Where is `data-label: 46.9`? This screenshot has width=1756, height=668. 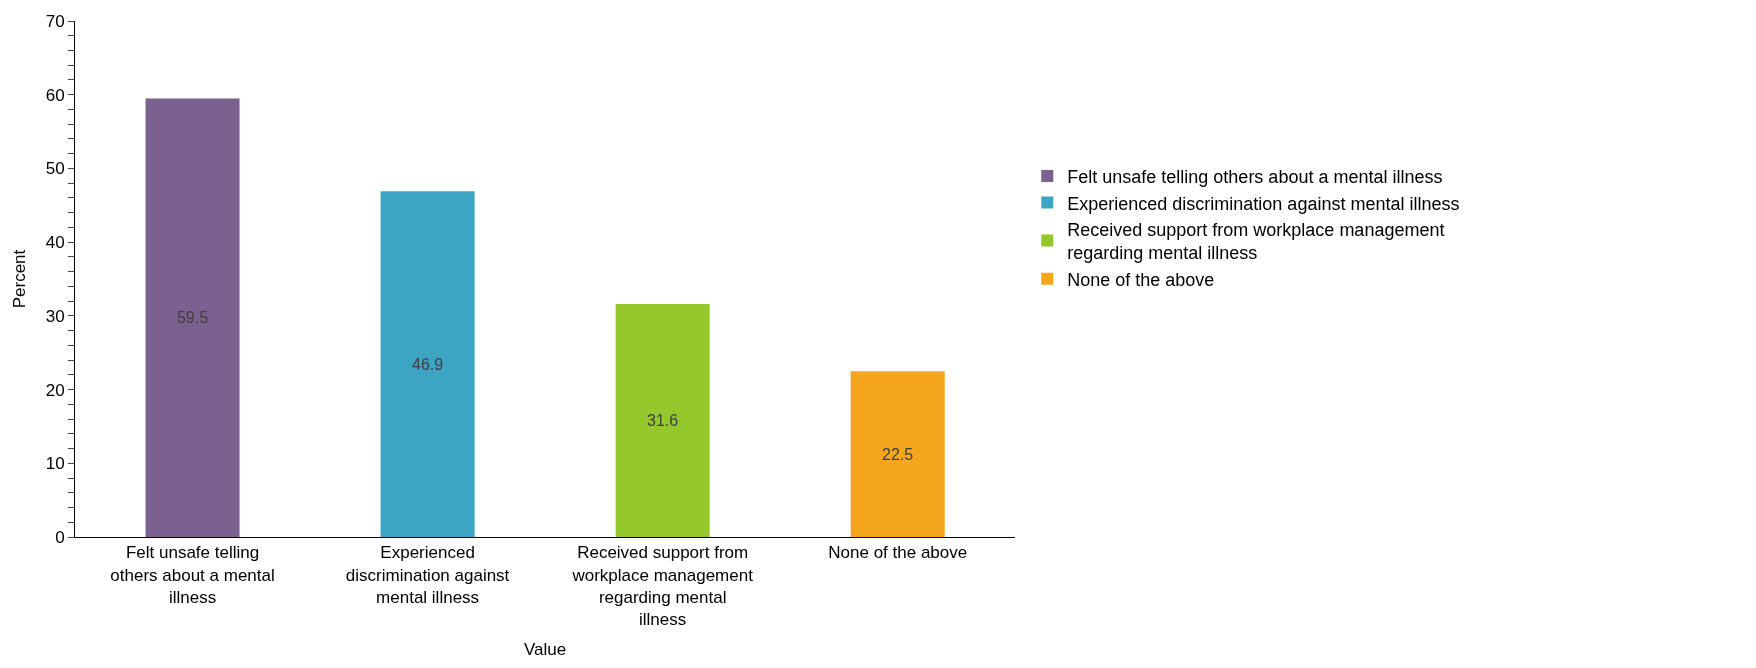
data-label: 46.9 is located at coordinates (427, 364).